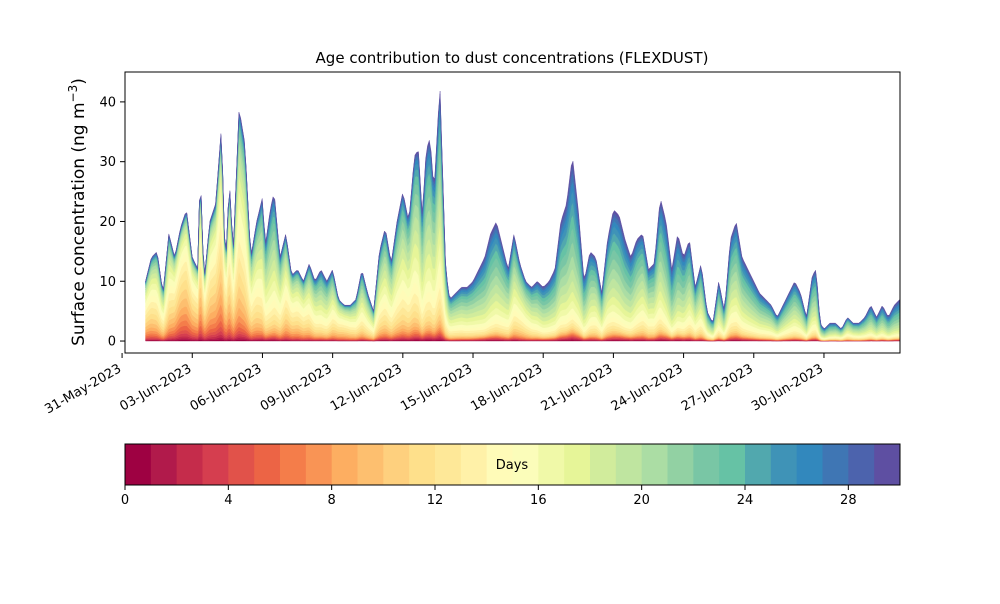  I want to click on y-axis-label-main: Surface concentration (ng m, so click(79, 223).